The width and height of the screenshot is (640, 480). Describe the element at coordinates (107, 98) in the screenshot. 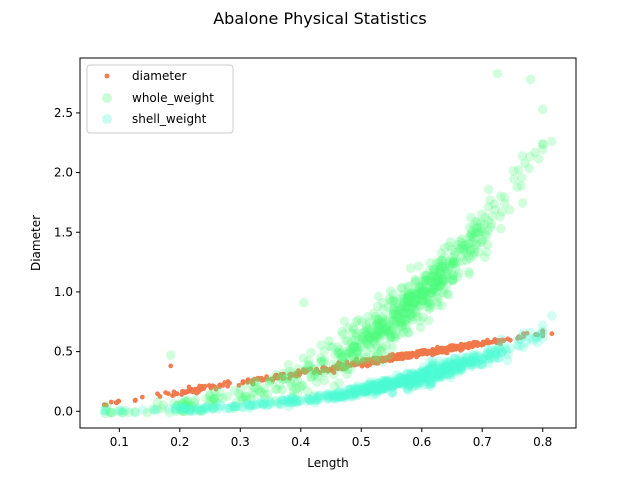

I see `legend-marker-whole-weight` at that location.